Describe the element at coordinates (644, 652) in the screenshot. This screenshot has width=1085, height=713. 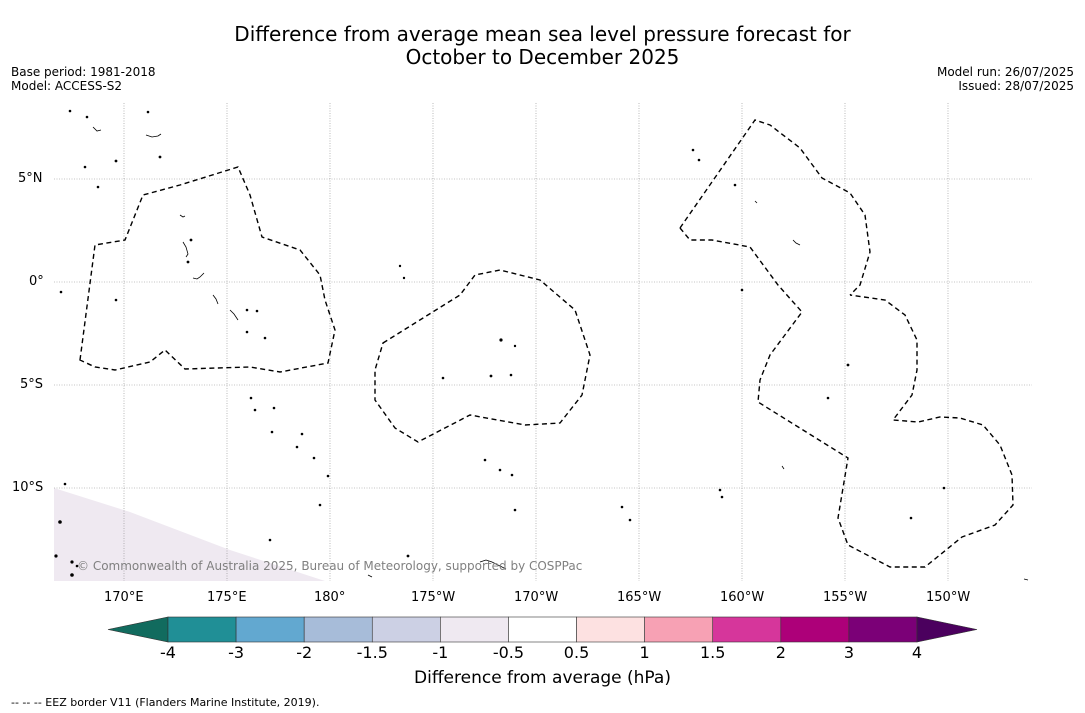
I see `colorbar-tick-label: 1` at that location.